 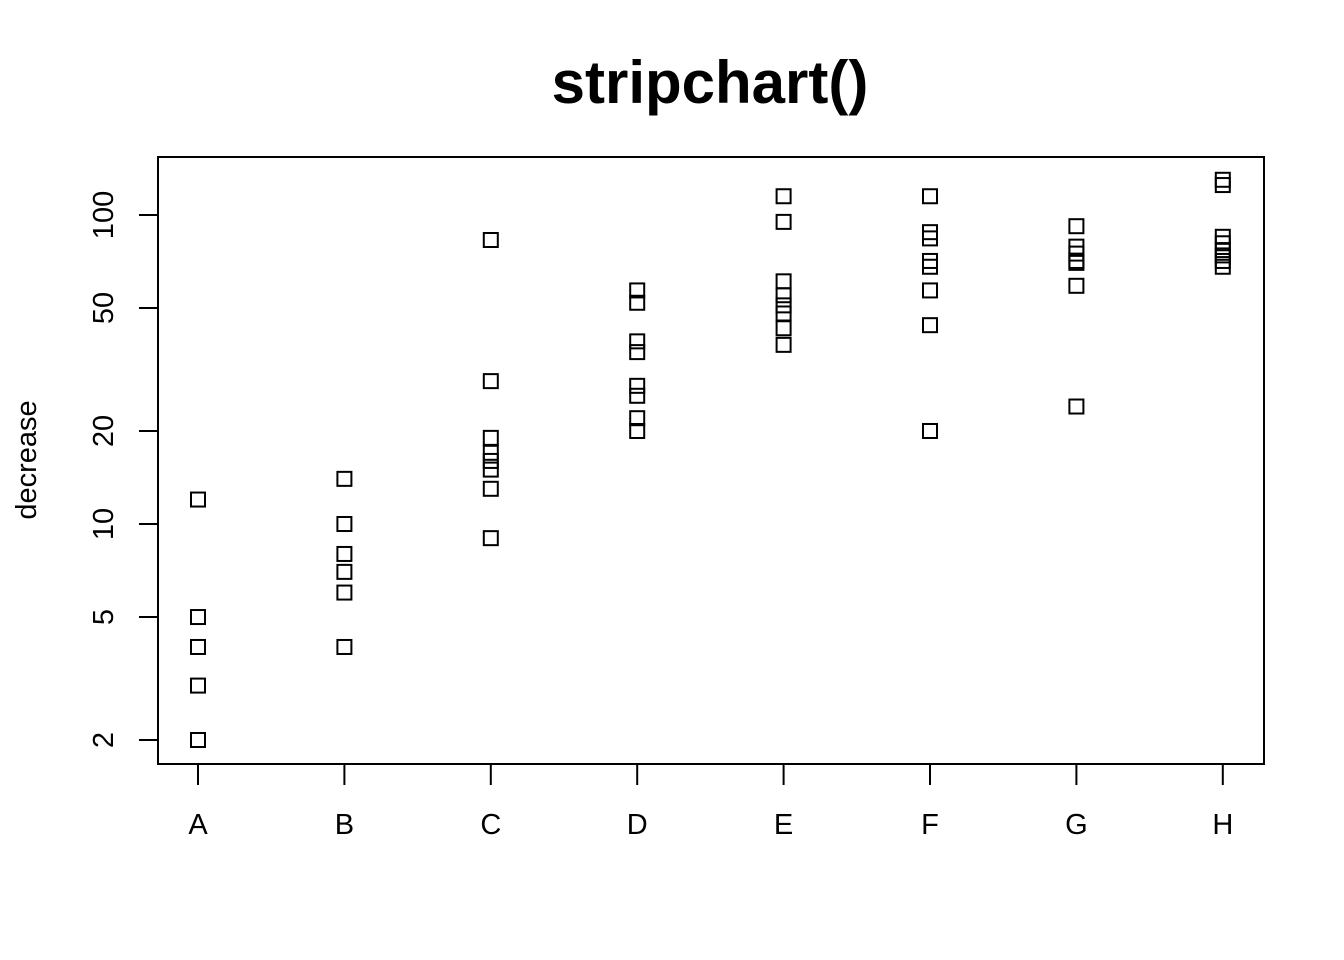 I want to click on x-tick-label: B, so click(x=344, y=825).